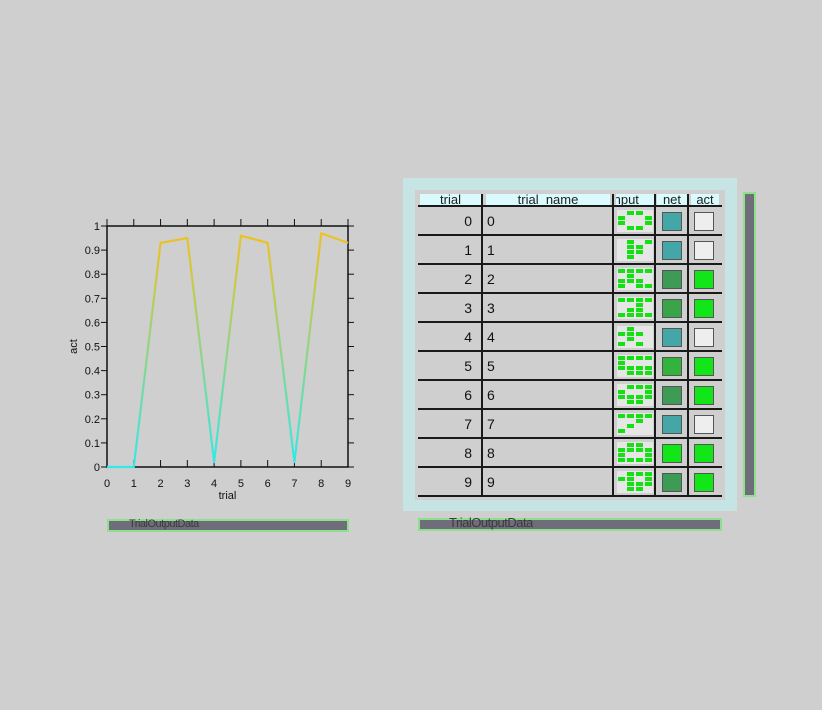 The height and width of the screenshot is (710, 822). What do you see at coordinates (635, 200) in the screenshot?
I see `header-input: Input` at bounding box center [635, 200].